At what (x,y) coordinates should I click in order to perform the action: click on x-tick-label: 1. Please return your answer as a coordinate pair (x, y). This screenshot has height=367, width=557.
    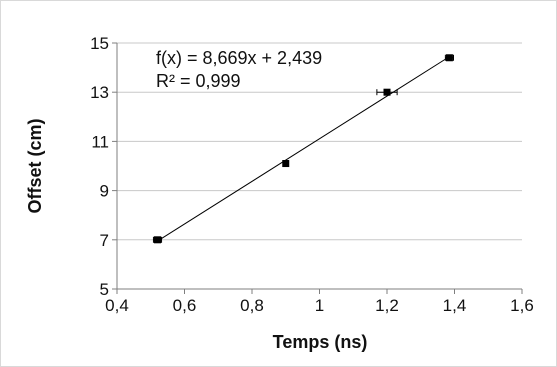
    Looking at the image, I should click on (319, 305).